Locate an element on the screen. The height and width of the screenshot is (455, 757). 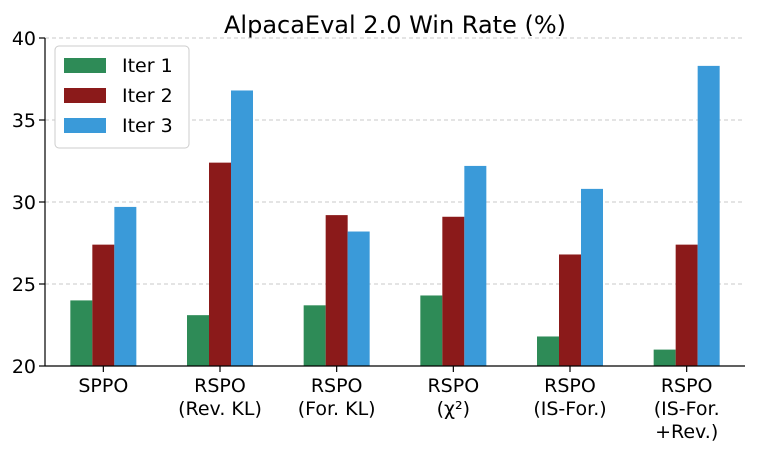
legend-label: Iter 3 is located at coordinates (147, 126).